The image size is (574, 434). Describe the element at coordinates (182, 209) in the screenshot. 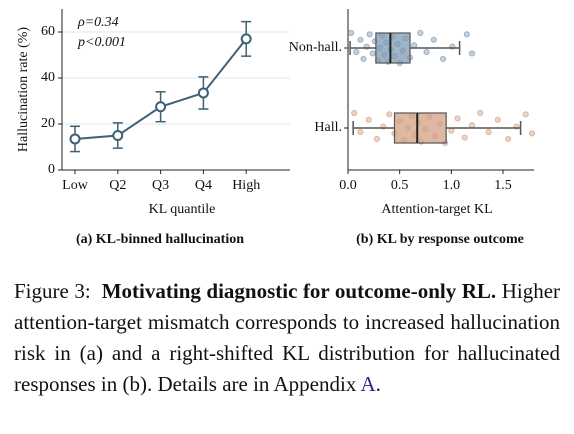

I see `x-axis-label: KL quantile` at that location.